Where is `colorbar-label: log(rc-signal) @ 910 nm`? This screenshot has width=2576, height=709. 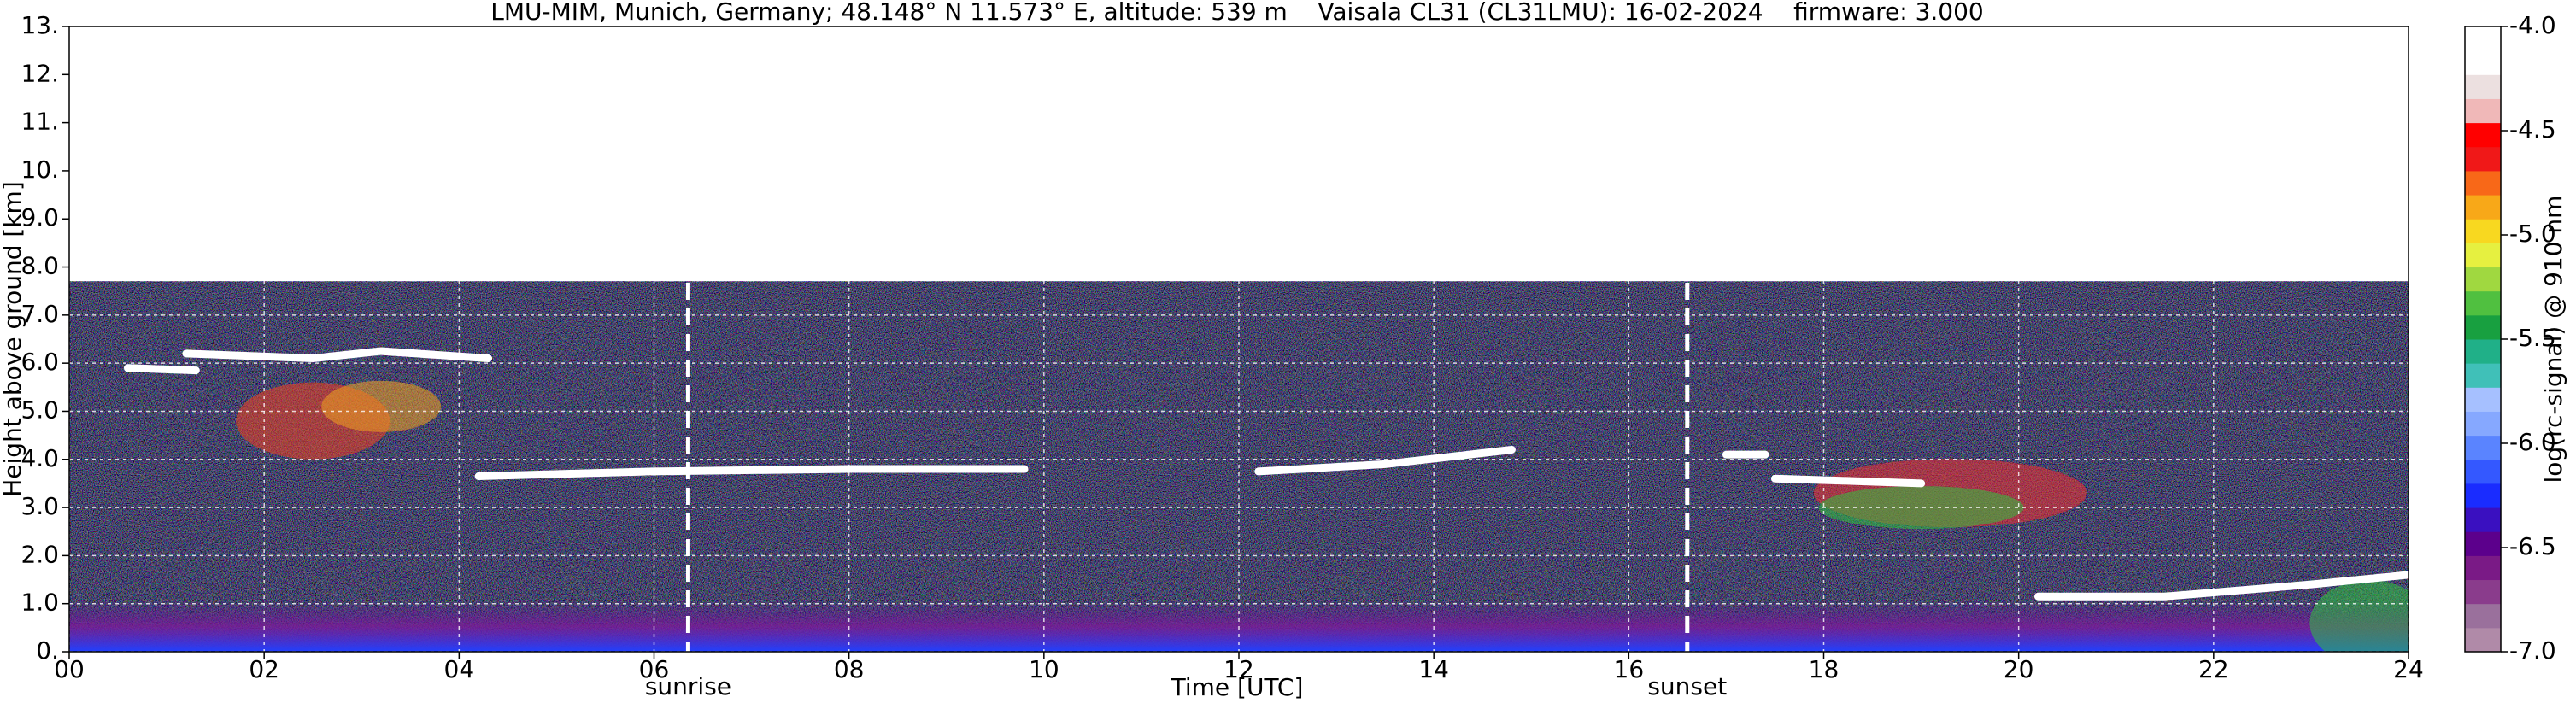 colorbar-label: log(rc-signal) @ 910 nm is located at coordinates (2553, 339).